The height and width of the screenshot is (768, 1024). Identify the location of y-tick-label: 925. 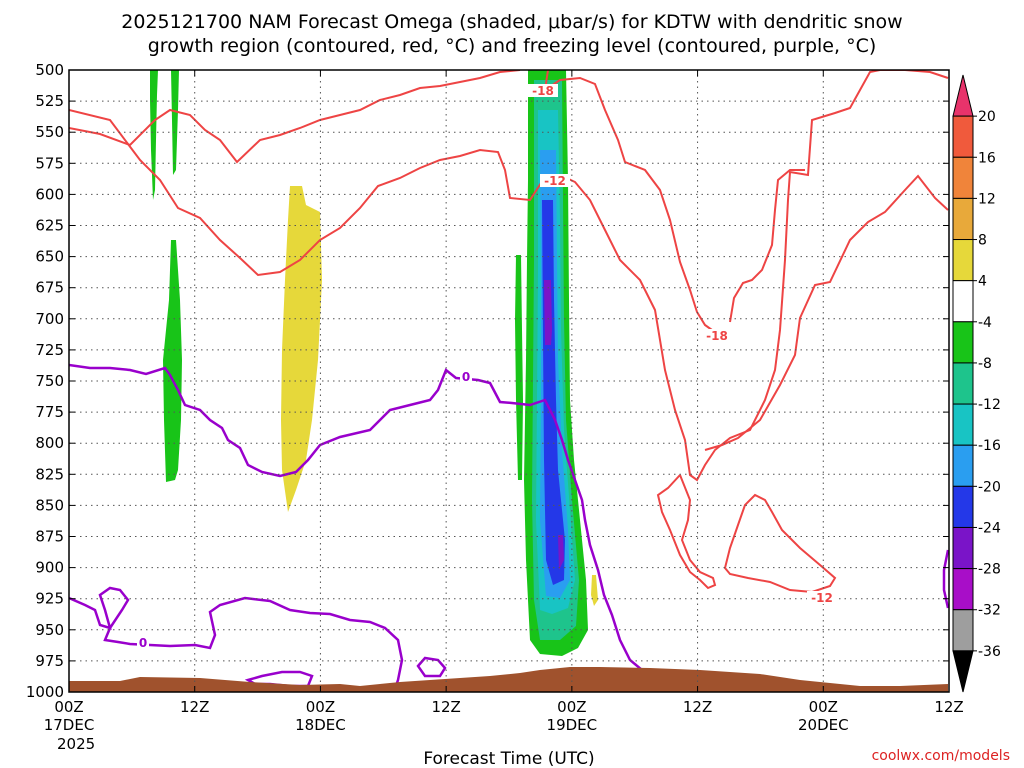
(49, 599).